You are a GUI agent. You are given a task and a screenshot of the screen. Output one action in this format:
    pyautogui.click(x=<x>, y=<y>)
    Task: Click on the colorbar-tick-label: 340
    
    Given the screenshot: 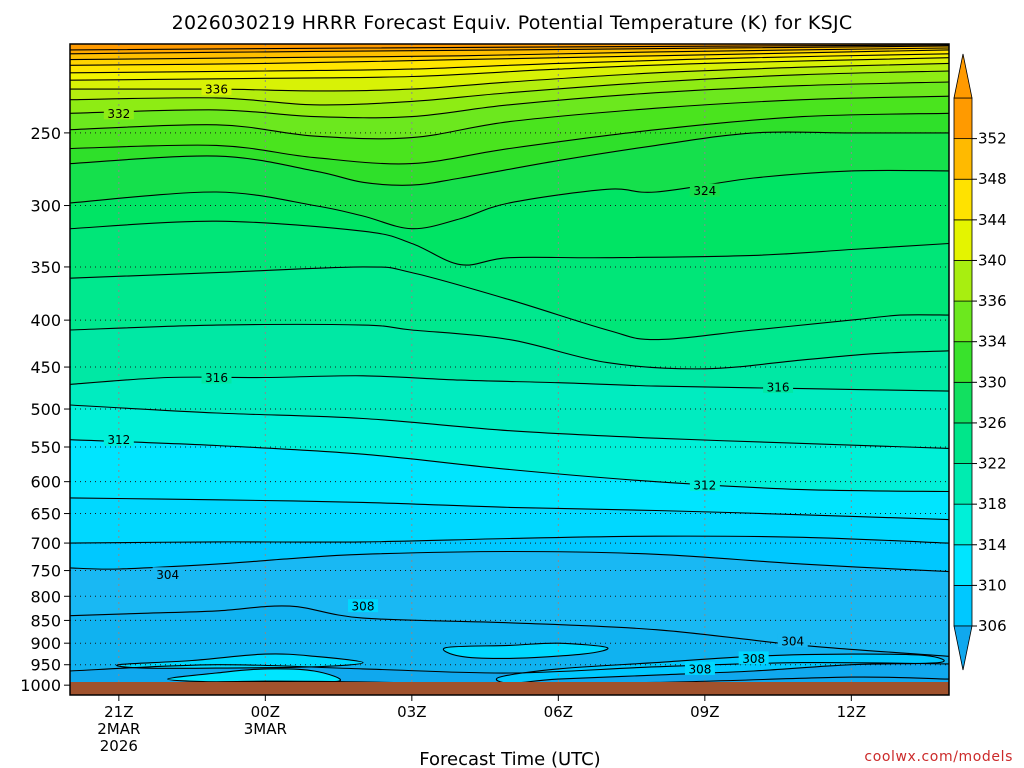 What is the action you would take?
    pyautogui.click(x=992, y=260)
    